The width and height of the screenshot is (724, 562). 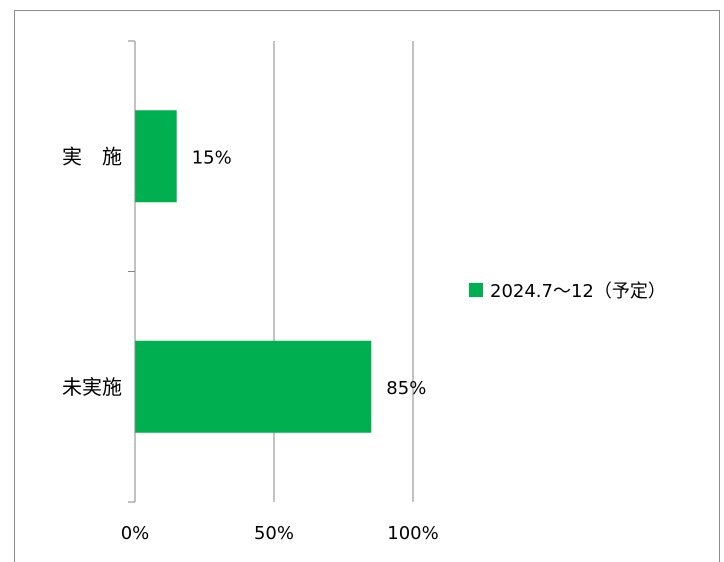 I want to click on x-tick-label: 0%, so click(x=135, y=533).